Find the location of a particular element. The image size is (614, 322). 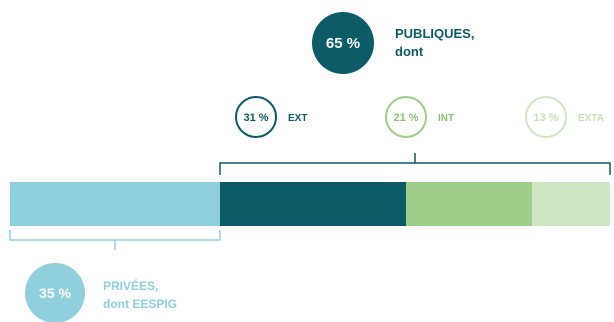

privees-percent-badge is located at coordinates (55, 292).